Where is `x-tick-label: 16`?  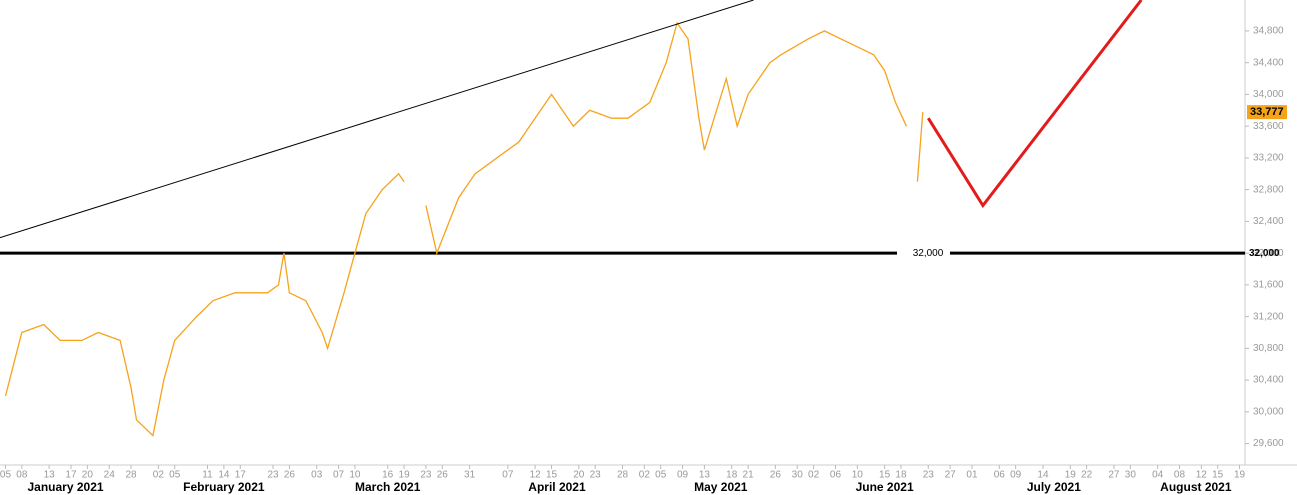 x-tick-label: 16 is located at coordinates (388, 475).